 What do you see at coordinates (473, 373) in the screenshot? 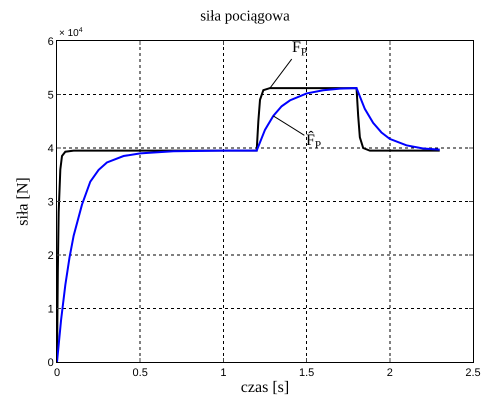
I see `x-tick-label: 2.5` at bounding box center [473, 373].